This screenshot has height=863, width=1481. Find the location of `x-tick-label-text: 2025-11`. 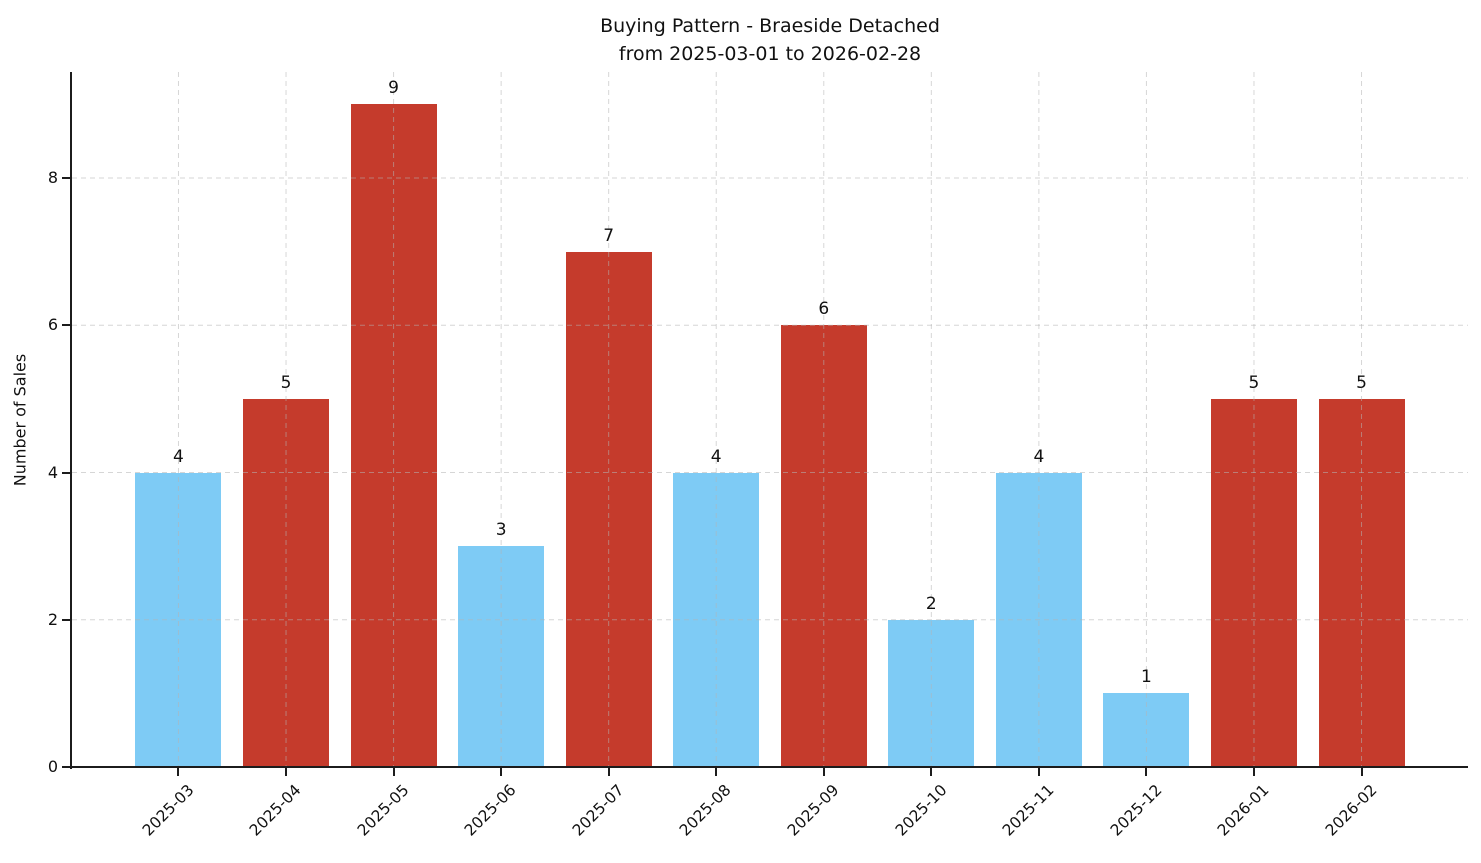

x-tick-label-text: 2025-11 is located at coordinates (1028, 810).